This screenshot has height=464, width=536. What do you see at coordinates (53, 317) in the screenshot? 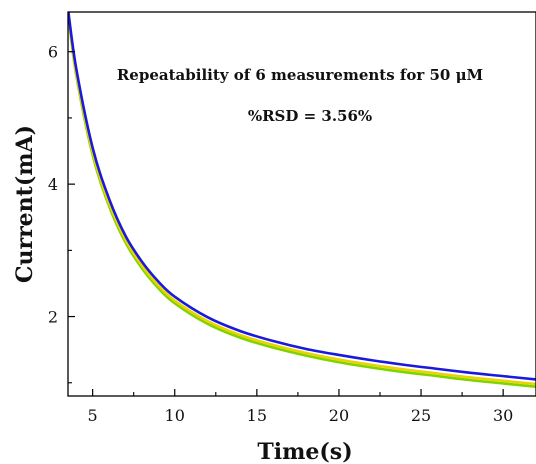
I see `y-tick-label: 2` at bounding box center [53, 317].